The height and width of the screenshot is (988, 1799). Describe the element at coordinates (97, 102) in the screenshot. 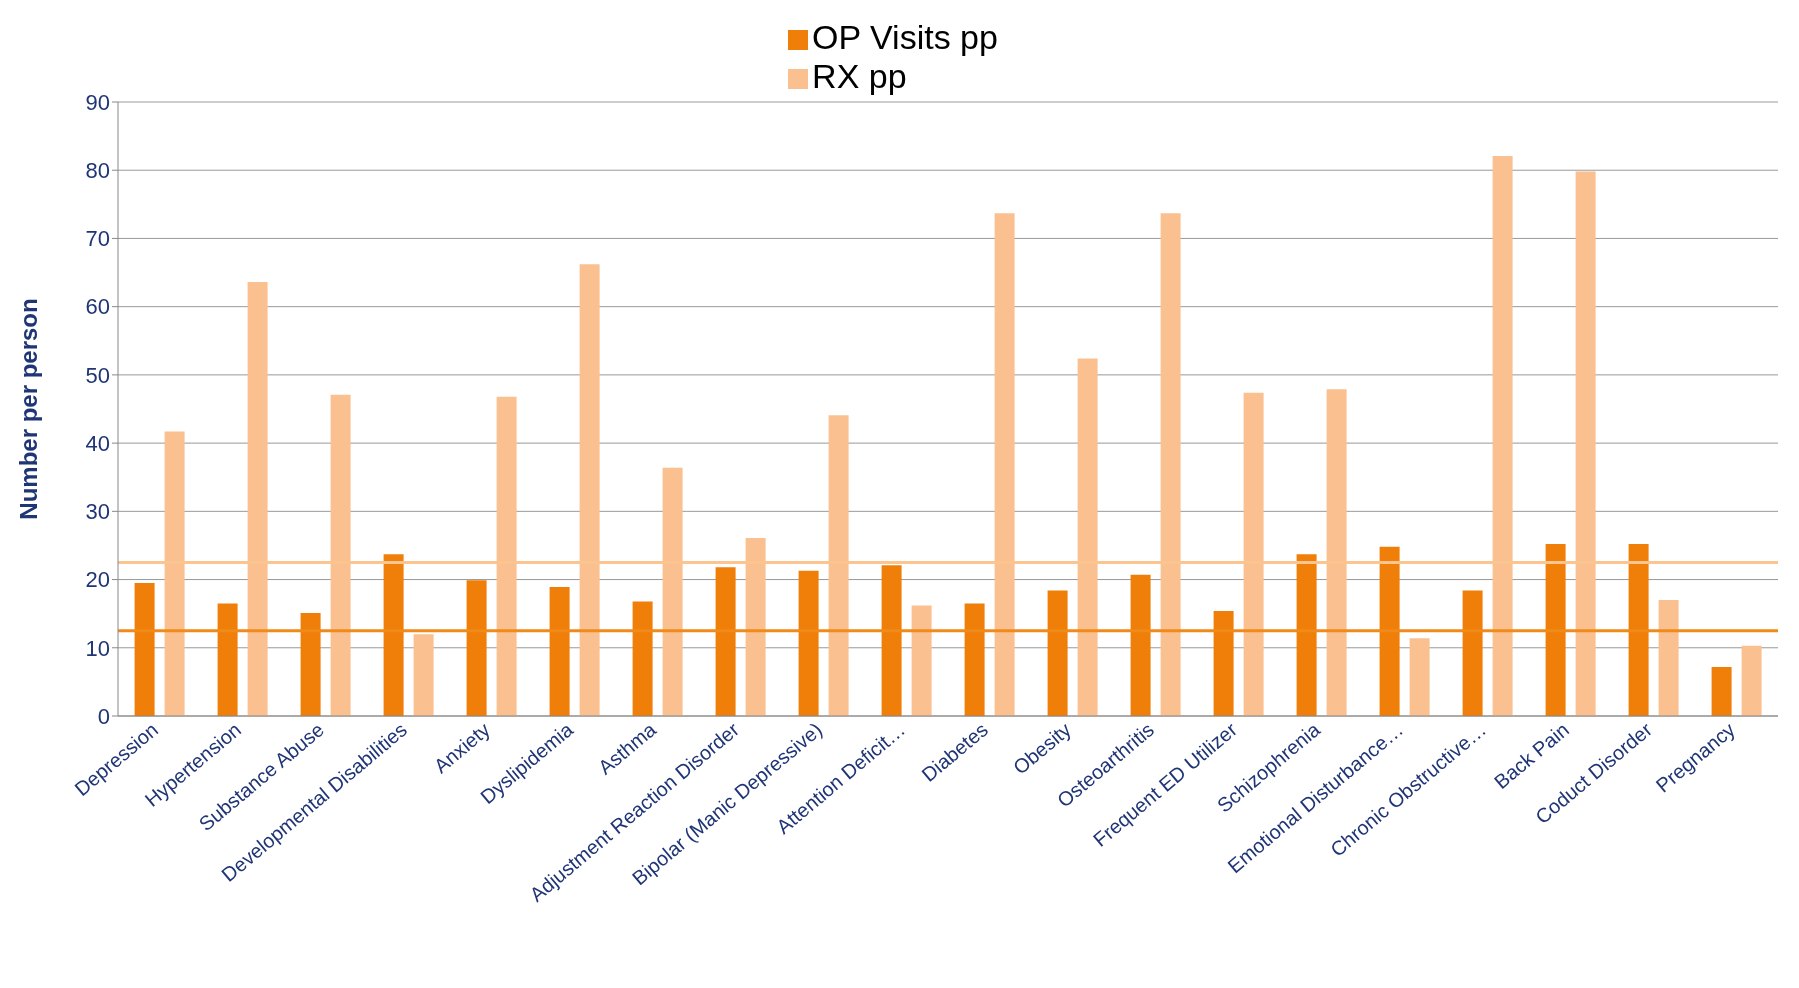

I see `y-tick-label: 90` at that location.